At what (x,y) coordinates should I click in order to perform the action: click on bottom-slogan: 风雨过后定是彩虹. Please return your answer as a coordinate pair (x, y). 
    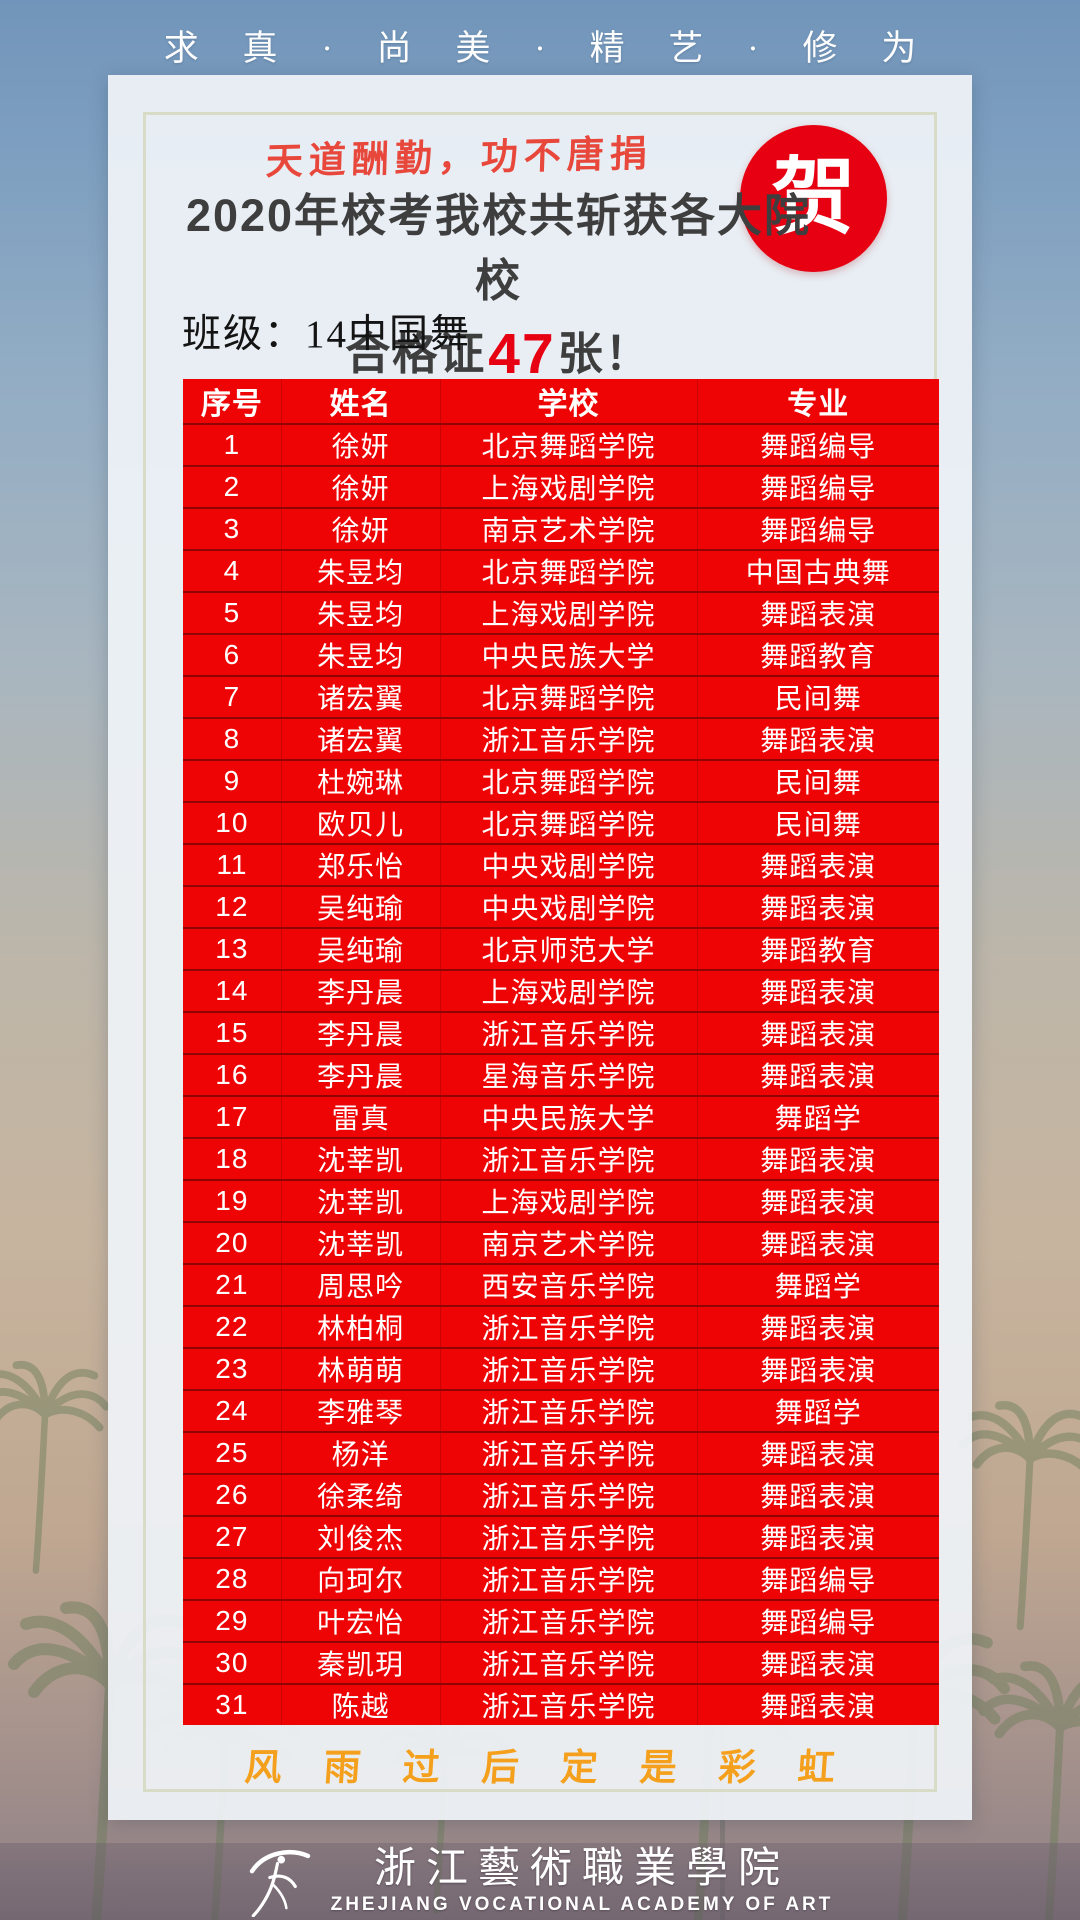
    Looking at the image, I should click on (561, 1768).